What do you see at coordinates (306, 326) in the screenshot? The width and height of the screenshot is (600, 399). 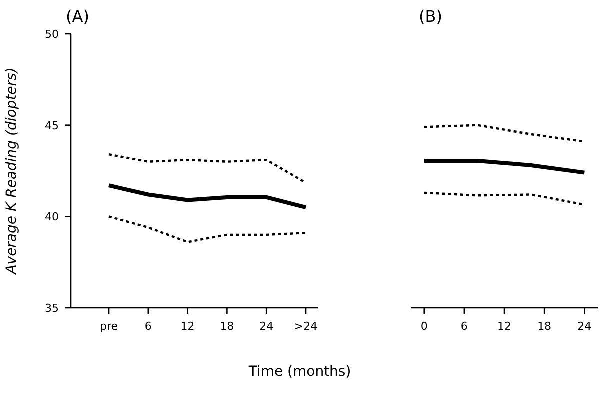 I see `x-tick-label: >24` at bounding box center [306, 326].